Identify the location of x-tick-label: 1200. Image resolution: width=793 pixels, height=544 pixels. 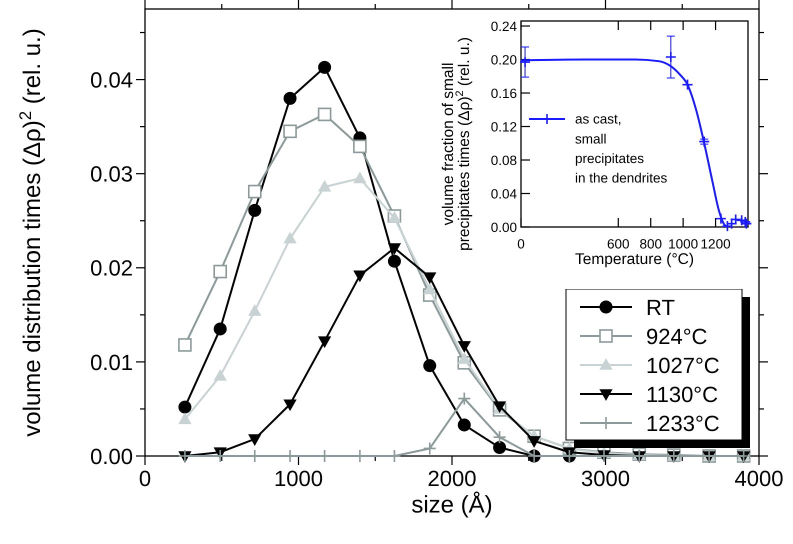
(715, 244).